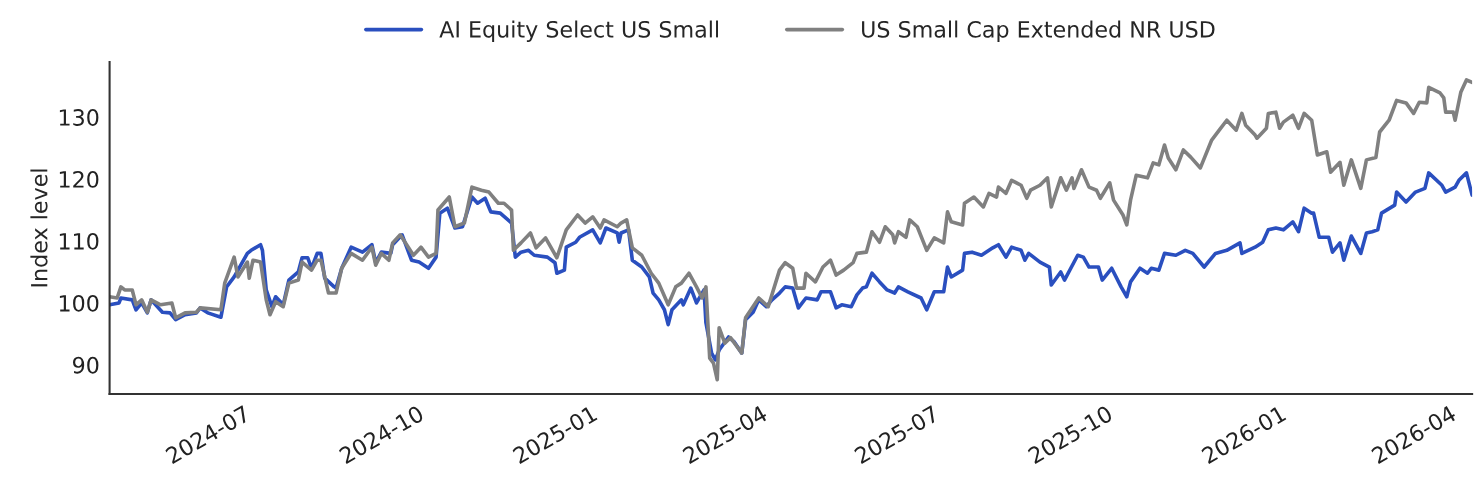  I want to click on y-tick-label: 100, so click(79, 303).